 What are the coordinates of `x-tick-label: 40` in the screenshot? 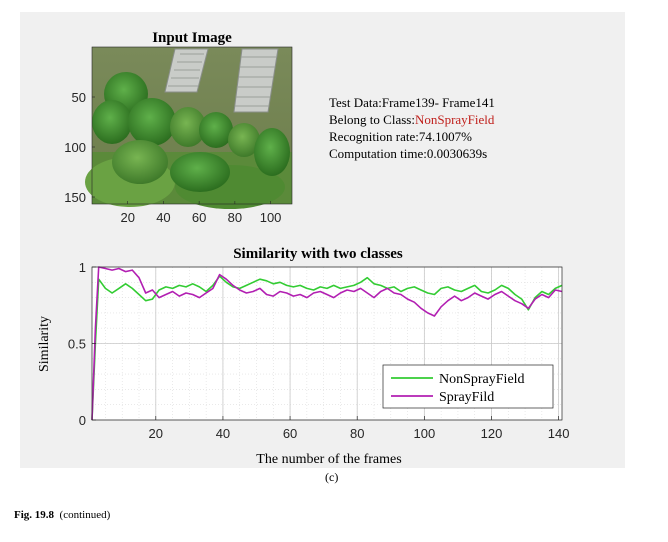 It's located at (223, 433).